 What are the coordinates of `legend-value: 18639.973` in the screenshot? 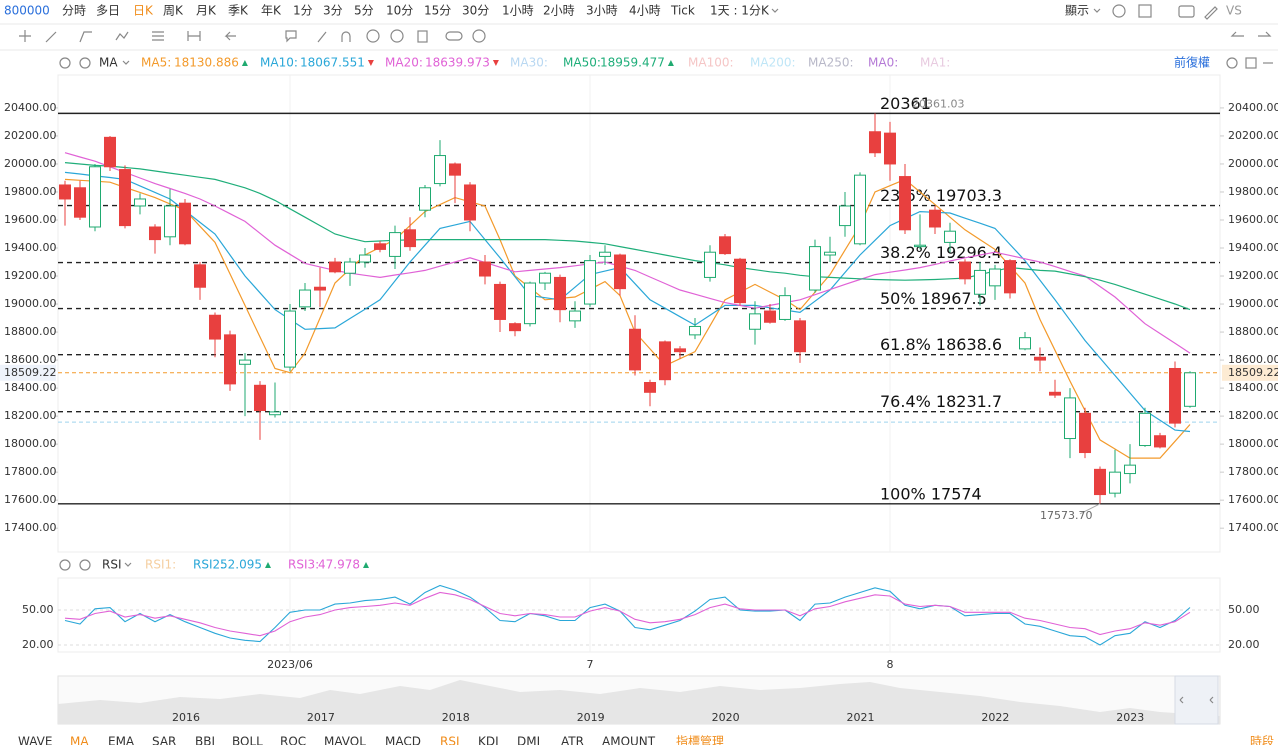 It's located at (457, 63).